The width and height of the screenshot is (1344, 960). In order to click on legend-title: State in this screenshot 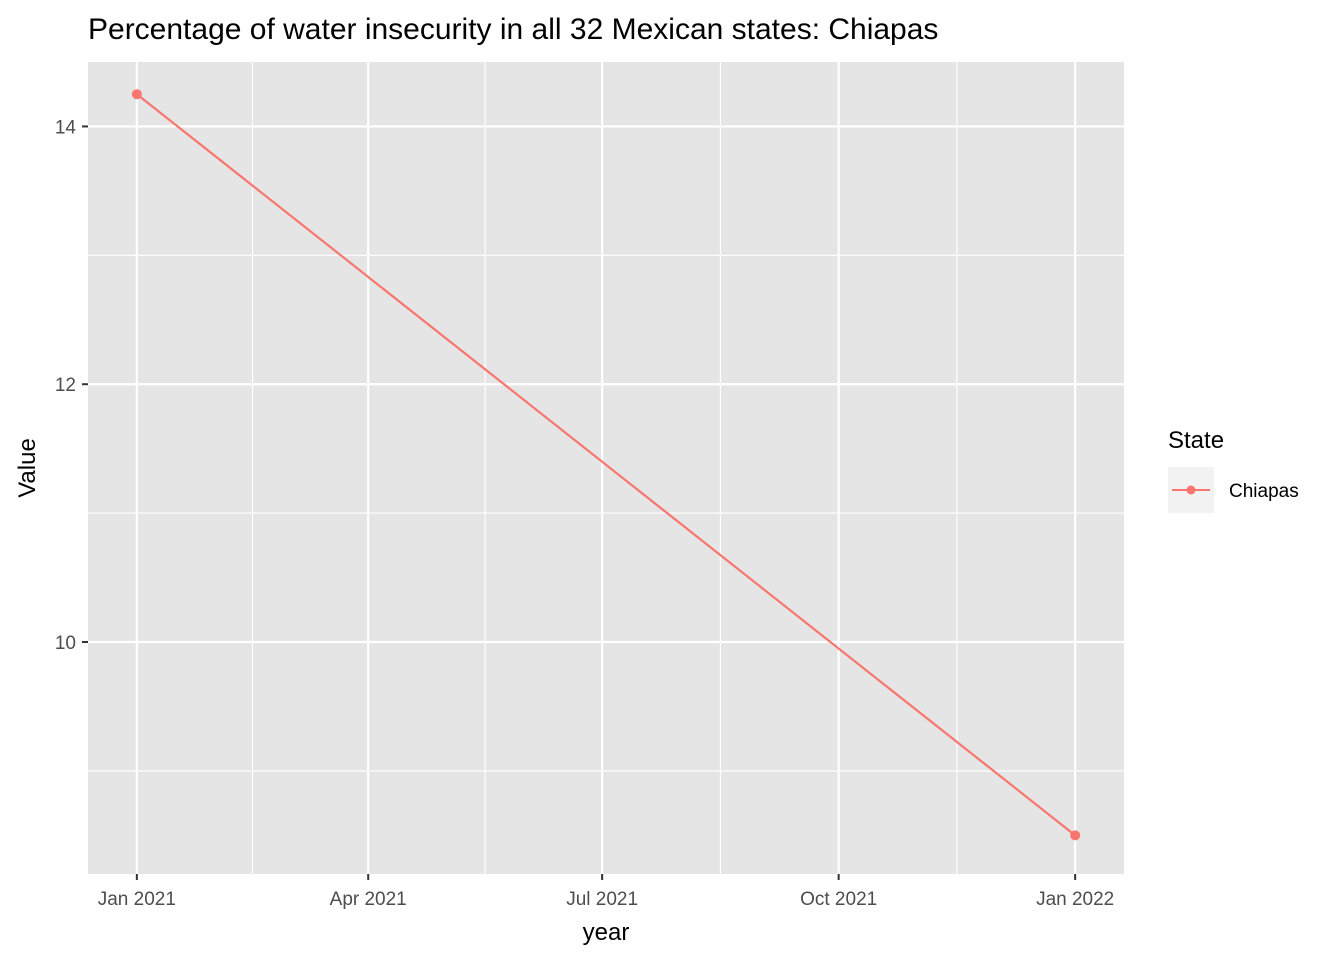, I will do `click(1196, 440)`.